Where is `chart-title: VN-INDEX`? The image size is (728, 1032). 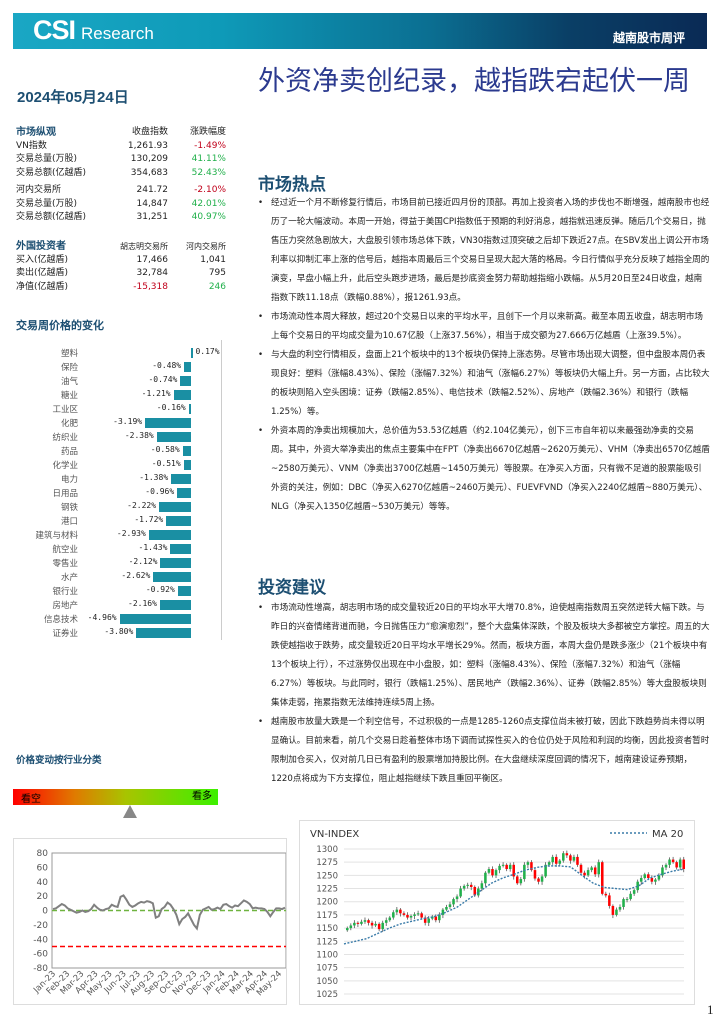
chart-title: VN-INDEX is located at coordinates (334, 834).